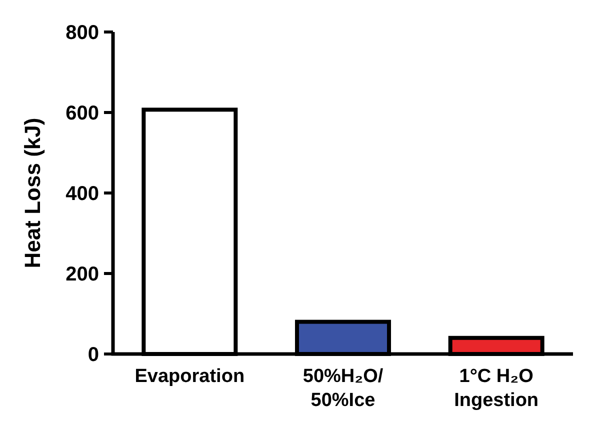 The width and height of the screenshot is (593, 436). What do you see at coordinates (496, 388) in the screenshot?
I see `x-tick-label: 1°C H₂O Ingestion` at bounding box center [496, 388].